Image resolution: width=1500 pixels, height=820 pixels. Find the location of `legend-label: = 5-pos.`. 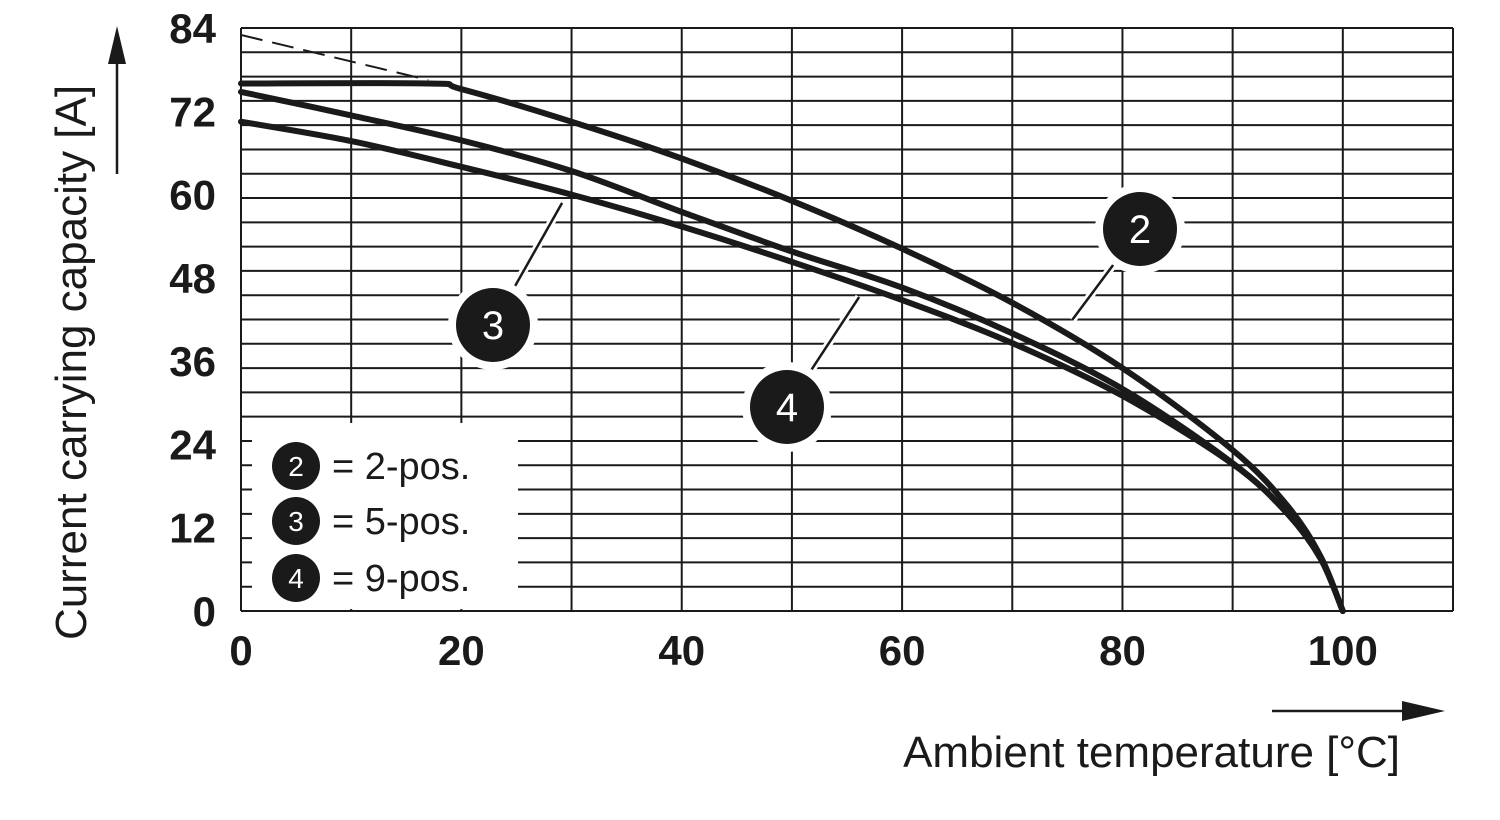

legend-label: = 5-pos. is located at coordinates (401, 522).